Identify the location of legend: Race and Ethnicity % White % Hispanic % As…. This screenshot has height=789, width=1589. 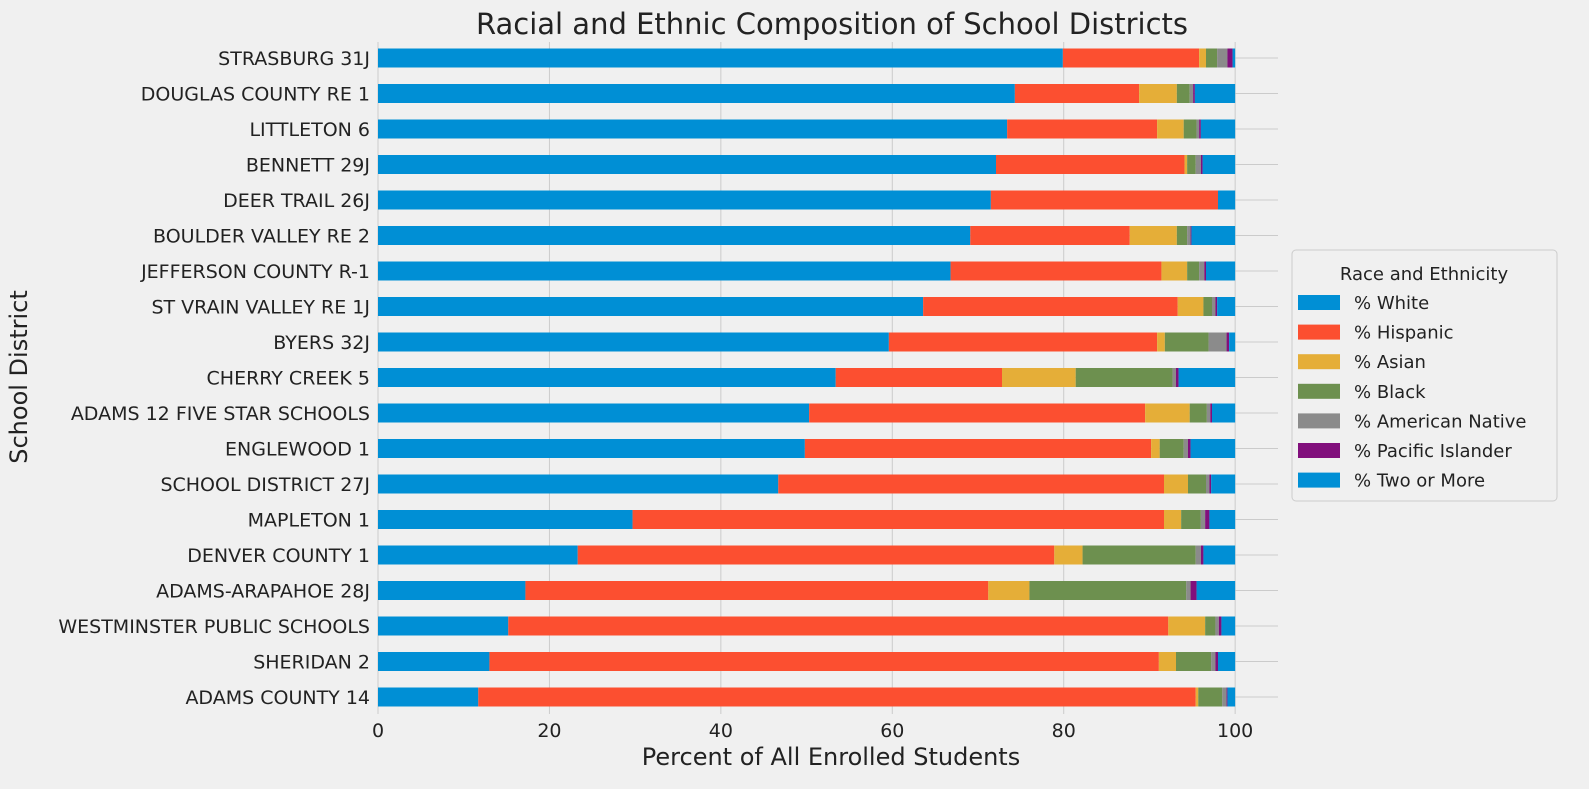
(1424, 375).